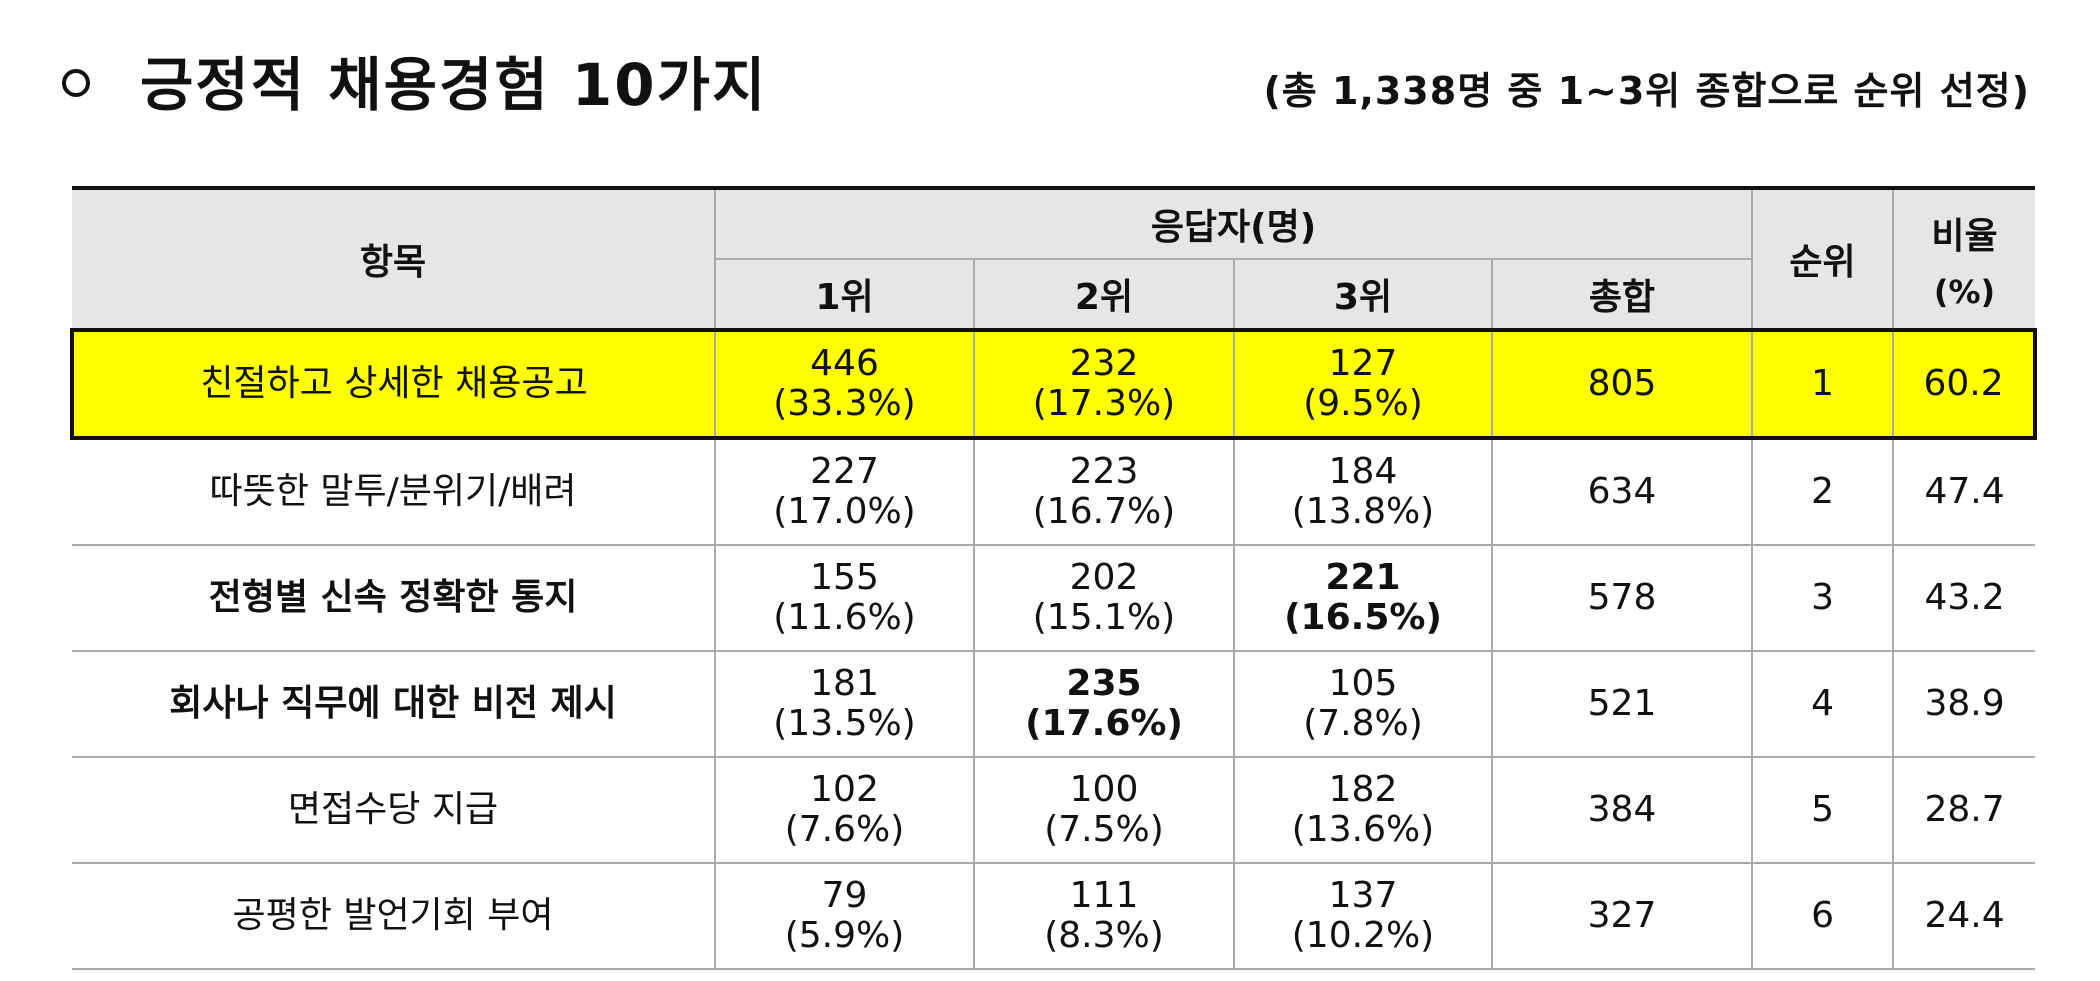 This screenshot has height=981, width=2100. I want to click on item-cell: 친절하고 상세한 채용공고, so click(393, 384).